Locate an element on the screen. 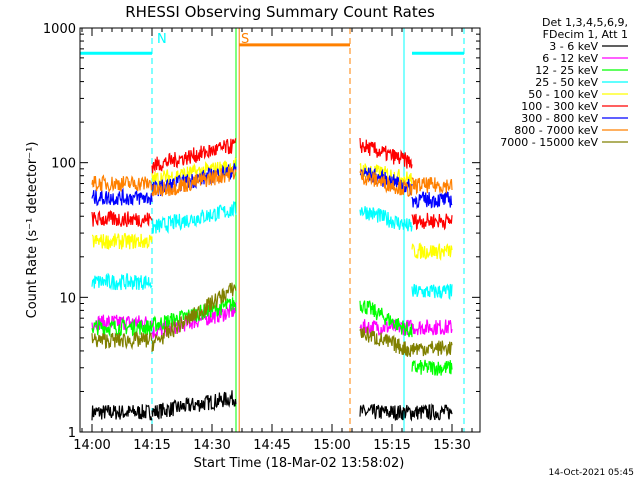 The width and height of the screenshot is (640, 480). legend-entry-label: 100 - 300 keV is located at coordinates (559, 106).